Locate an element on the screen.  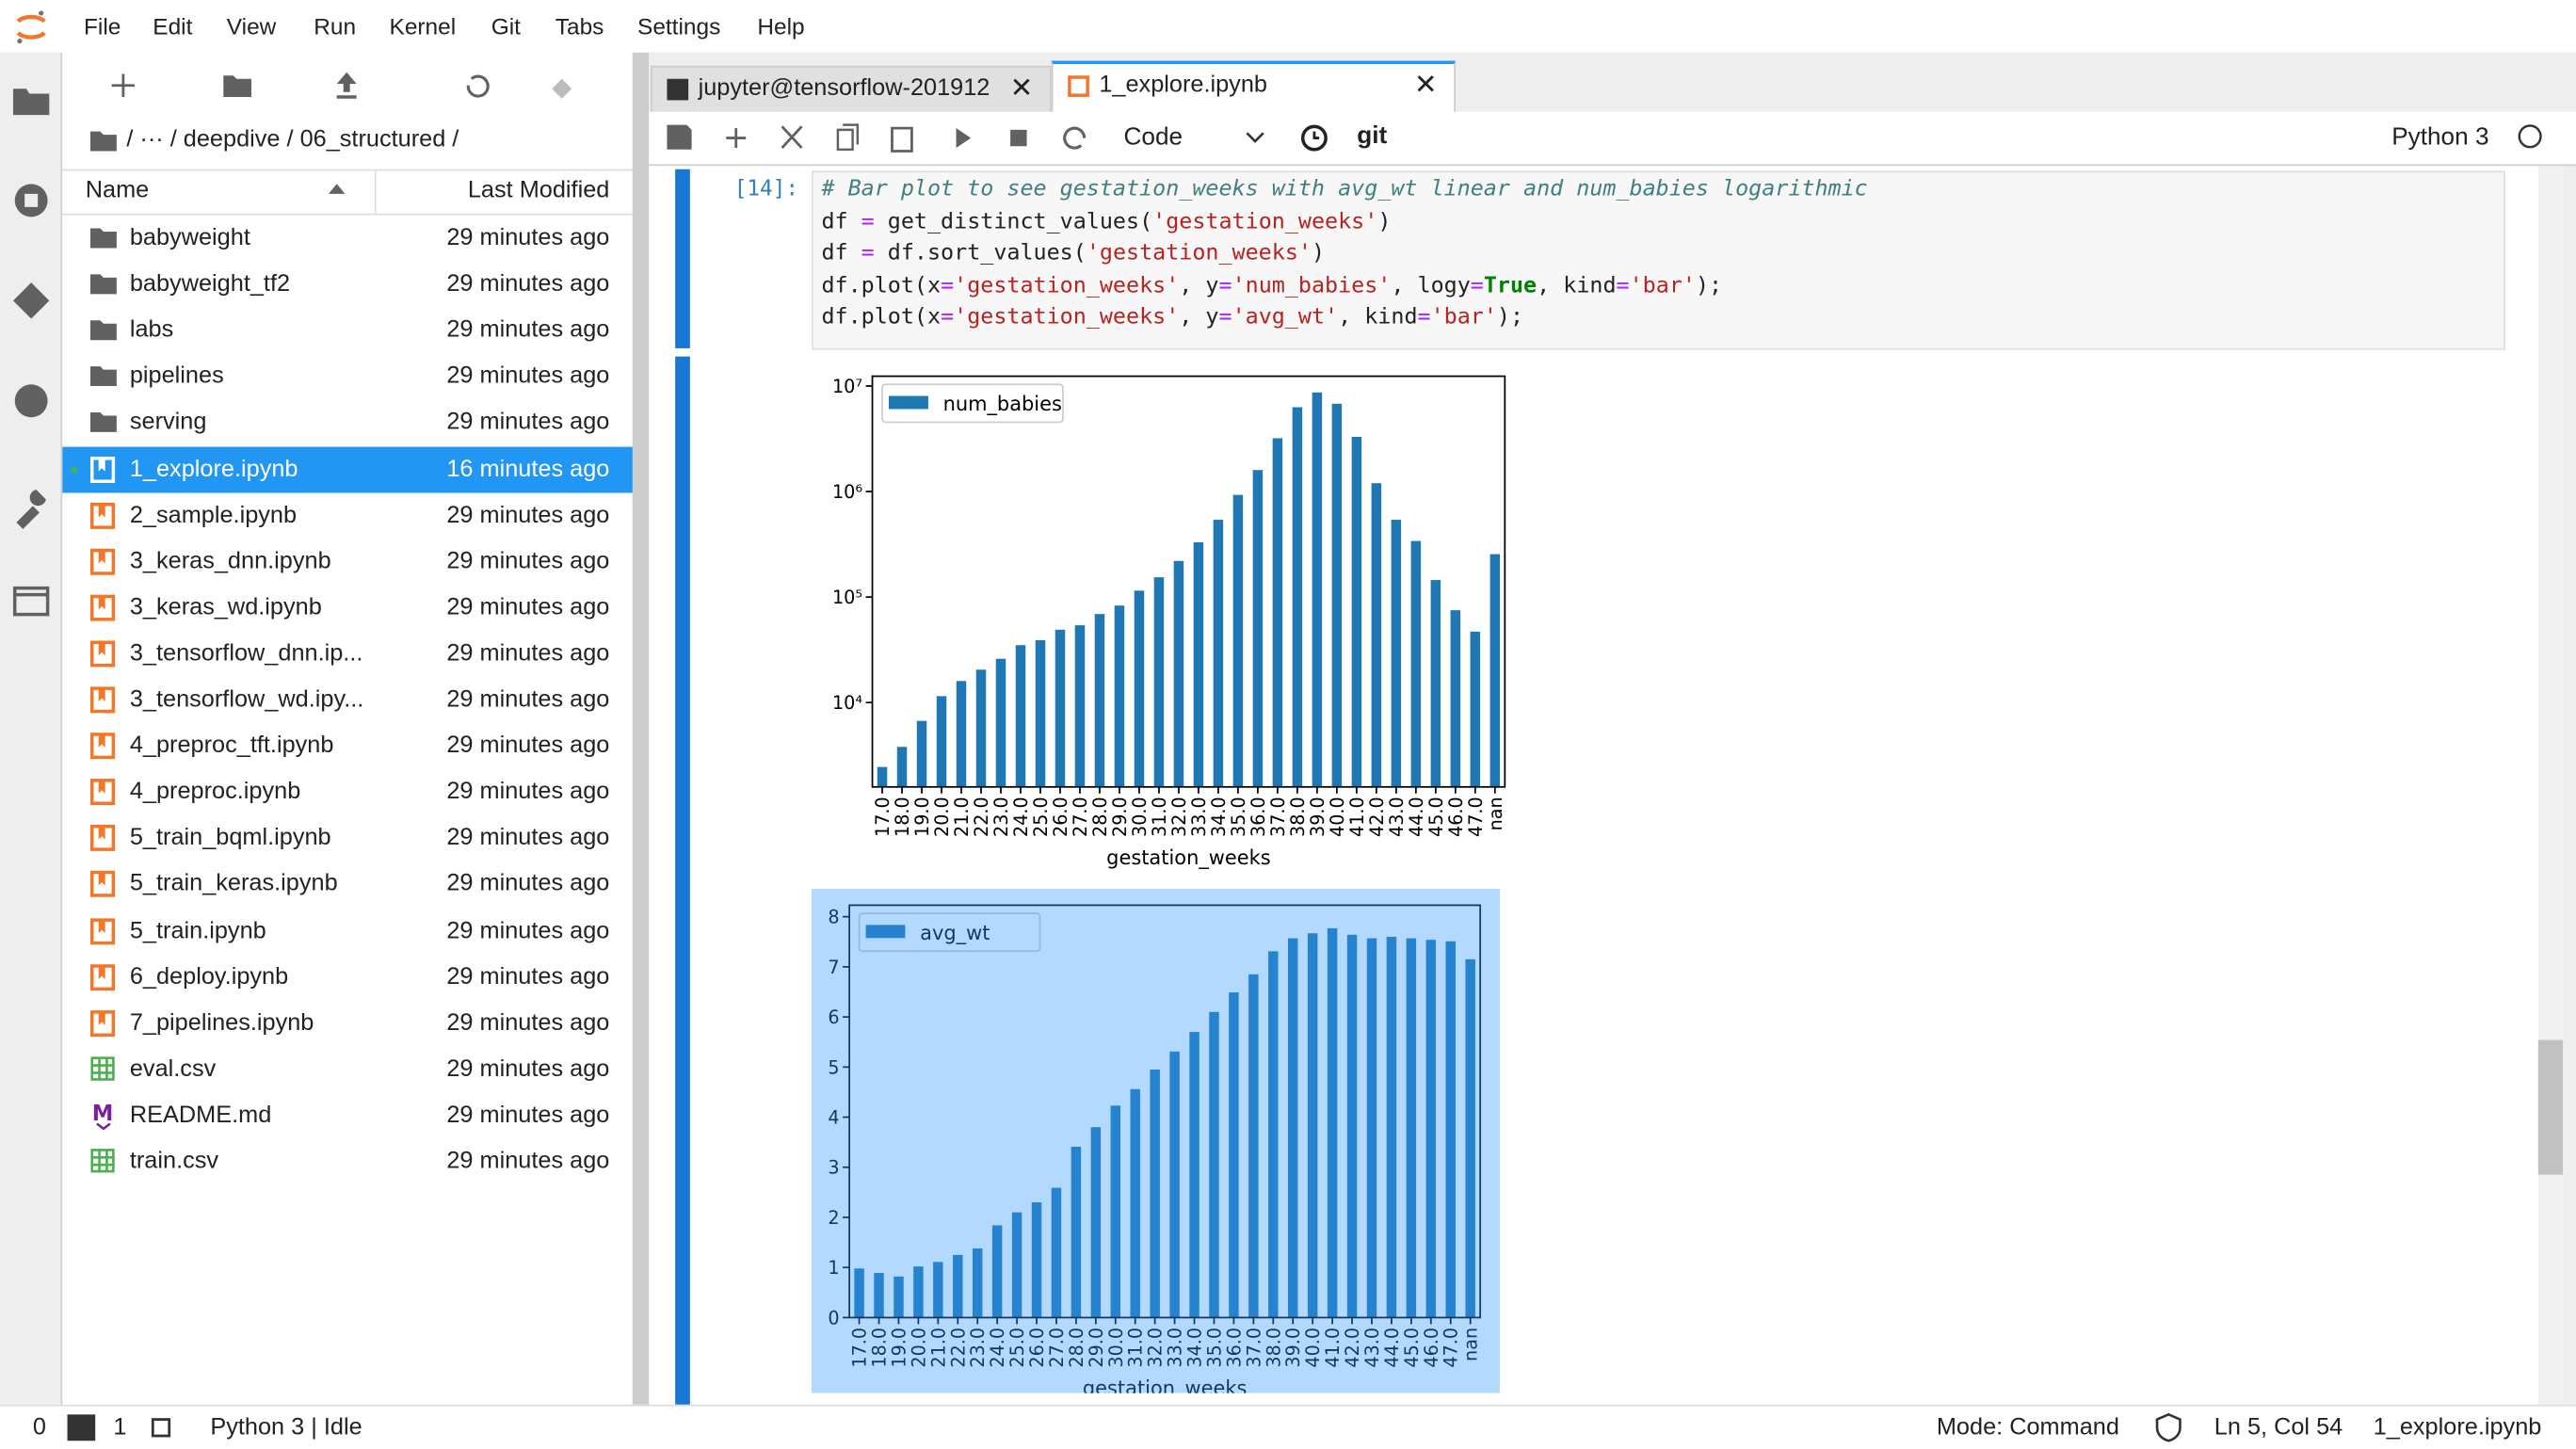
x-tick-label: 22.0 is located at coordinates (981, 817).